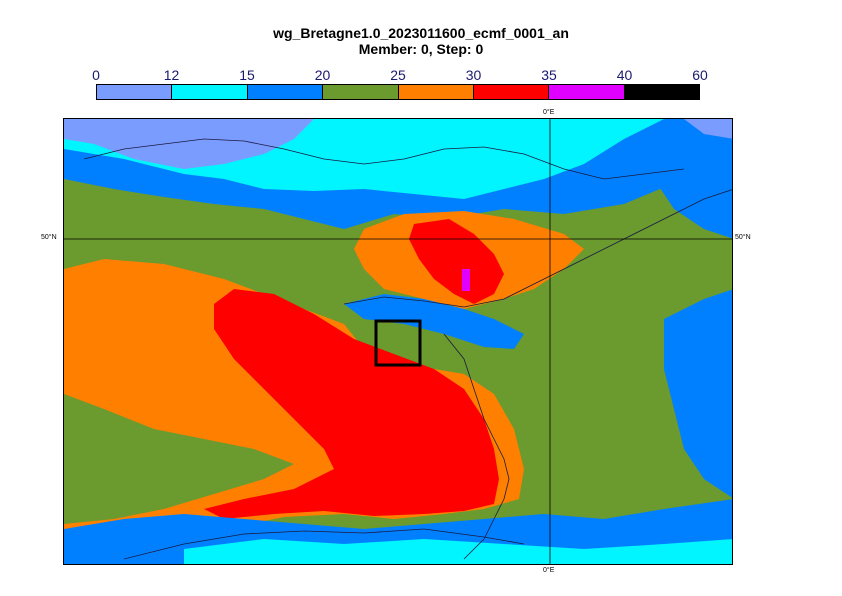 Image resolution: width=842 pixels, height=596 pixels. What do you see at coordinates (537, 248) in the screenshot?
I see `coastline-france-north` at bounding box center [537, 248].